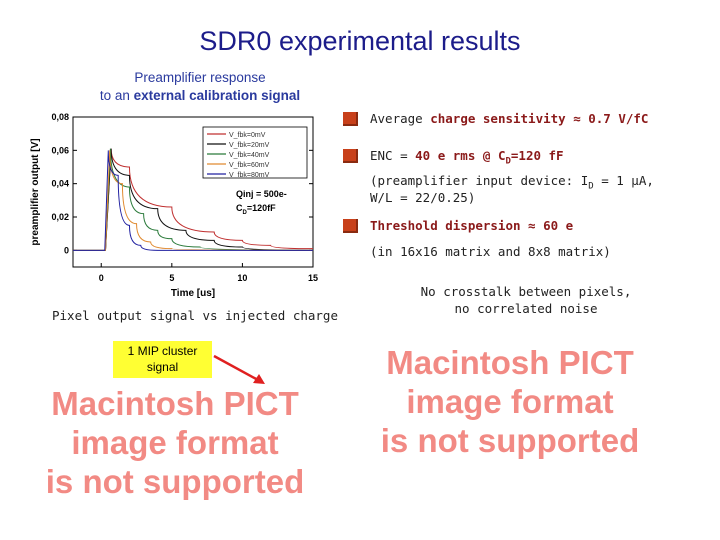 The width and height of the screenshot is (720, 540). What do you see at coordinates (490, 251) in the screenshot?
I see `threshold-note: (in 16x16 matrix and 8x8 matrix)` at bounding box center [490, 251].